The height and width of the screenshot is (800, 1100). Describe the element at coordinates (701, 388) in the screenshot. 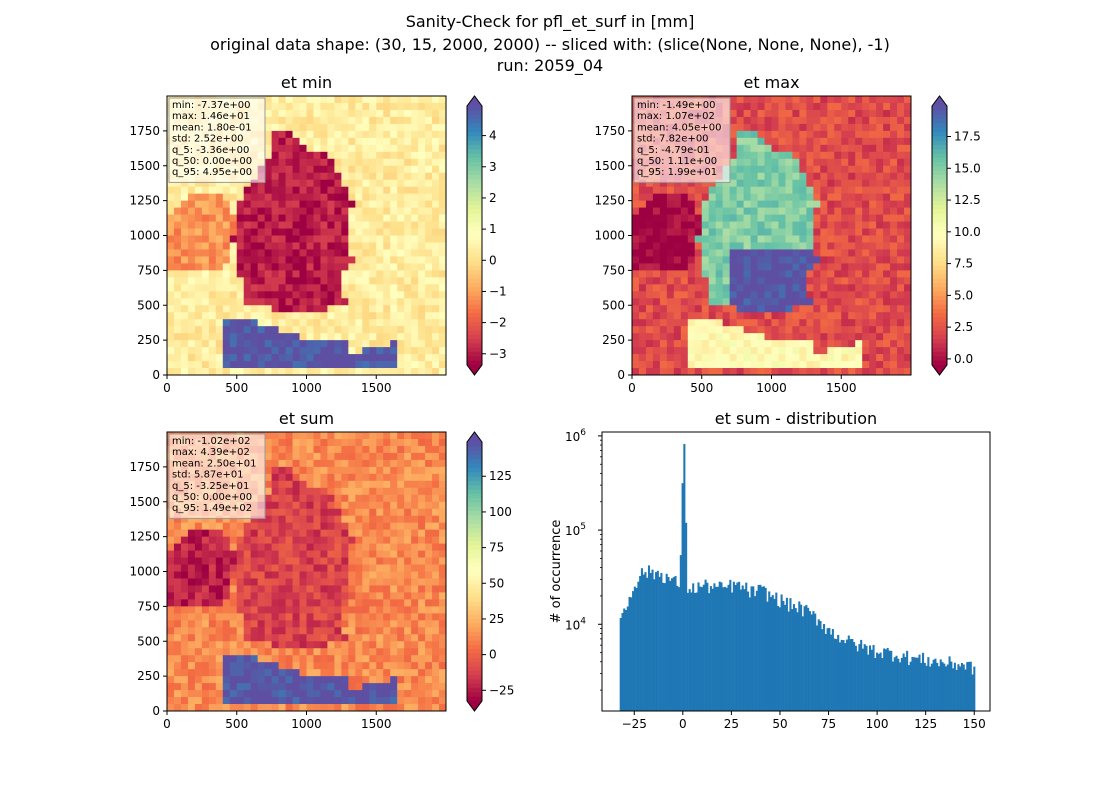

I see `x-tick-label: 500` at that location.